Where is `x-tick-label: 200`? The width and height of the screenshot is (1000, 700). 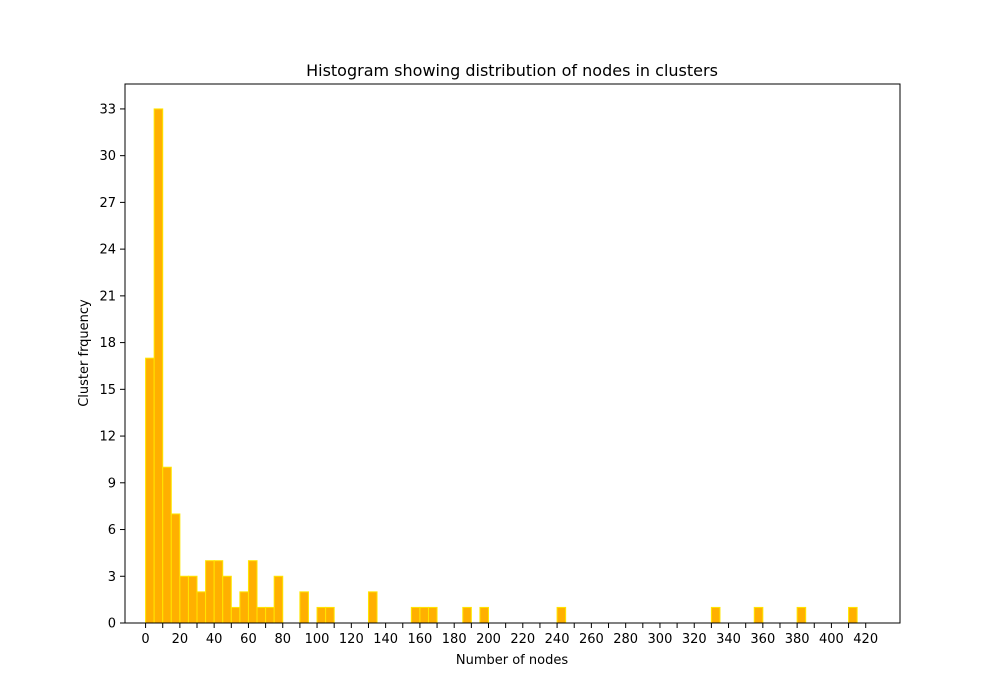 x-tick-label: 200 is located at coordinates (488, 639).